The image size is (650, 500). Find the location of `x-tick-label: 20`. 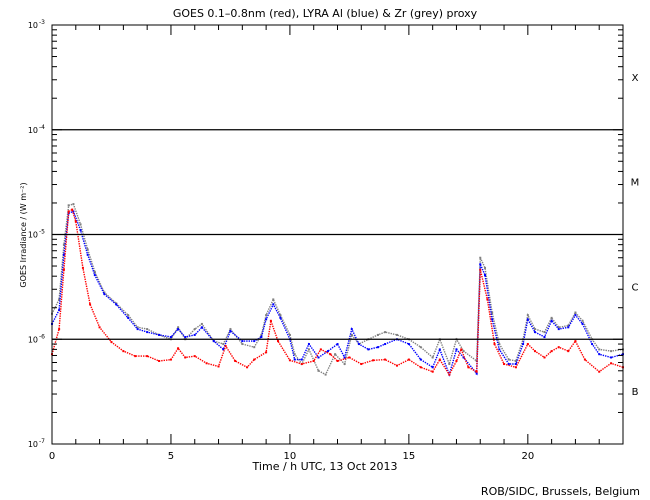

x-tick-label: 20 is located at coordinates (527, 456).